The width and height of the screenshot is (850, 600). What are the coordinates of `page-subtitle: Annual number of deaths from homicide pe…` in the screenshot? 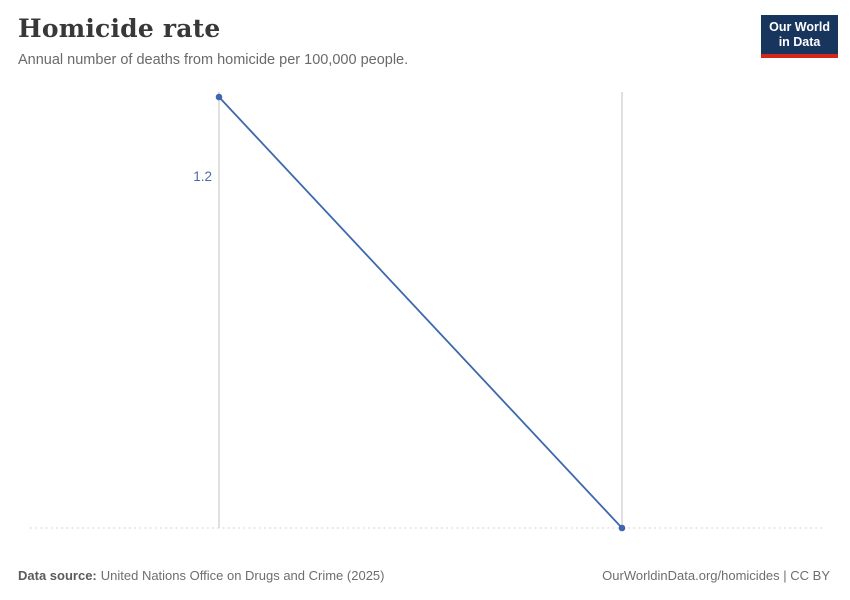 It's located at (213, 60).